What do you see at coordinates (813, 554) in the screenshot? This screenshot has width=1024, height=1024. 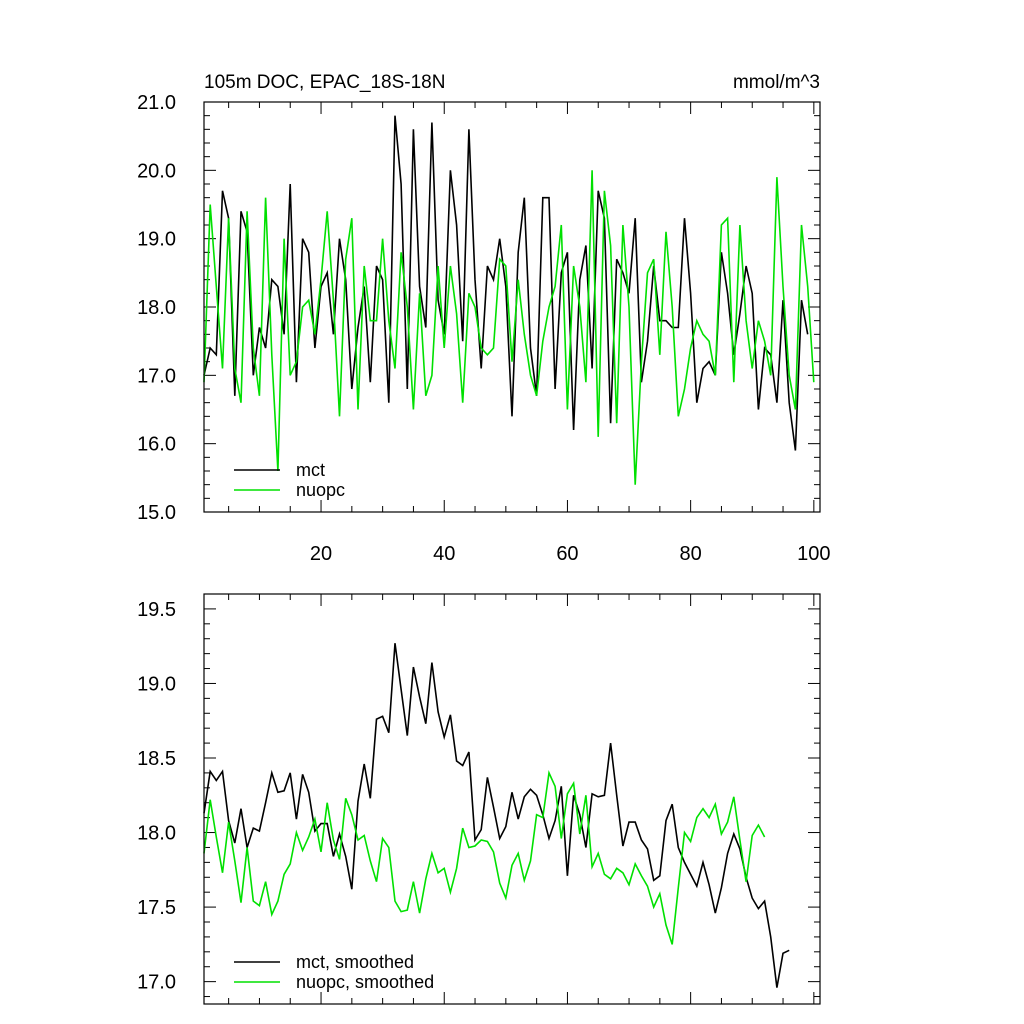 I see `x-tick-label: 100` at bounding box center [813, 554].